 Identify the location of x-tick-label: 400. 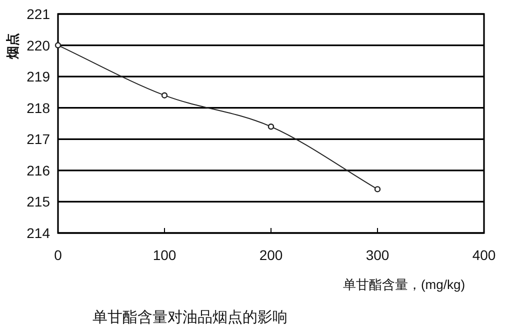
(484, 255).